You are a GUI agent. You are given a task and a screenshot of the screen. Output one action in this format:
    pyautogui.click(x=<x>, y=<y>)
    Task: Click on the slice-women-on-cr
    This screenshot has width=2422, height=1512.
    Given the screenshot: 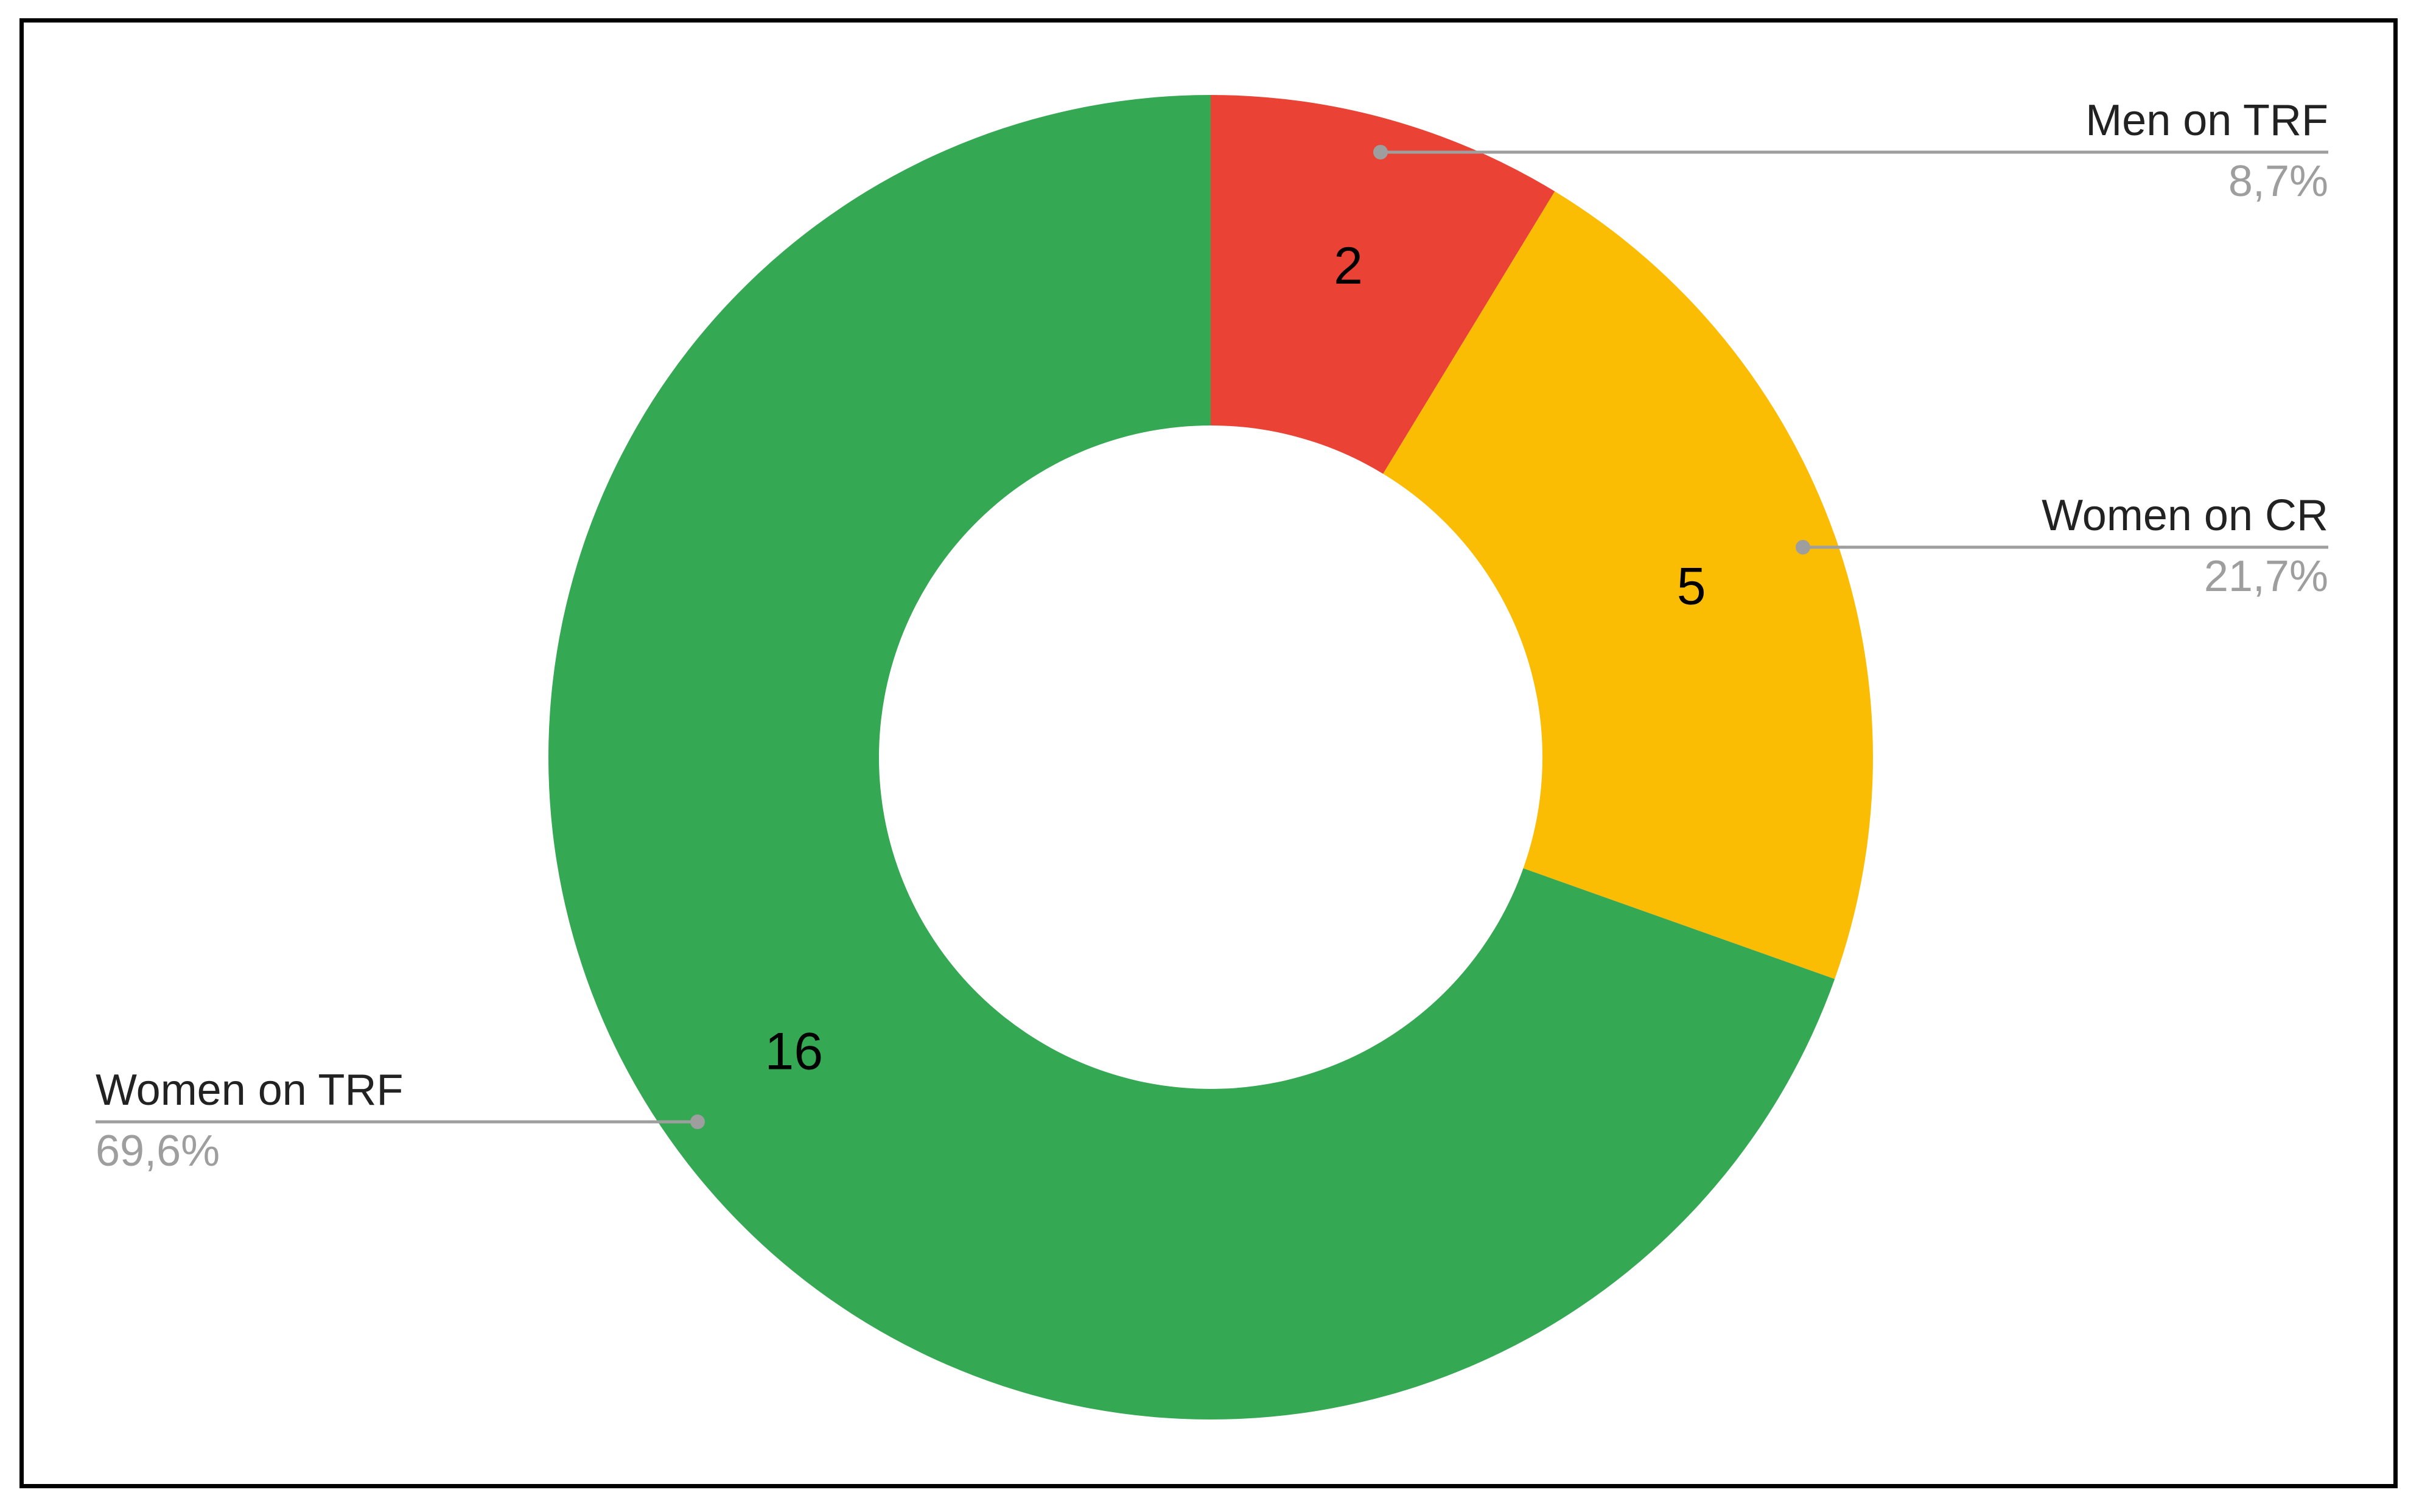 What is the action you would take?
    pyautogui.click(x=1628, y=585)
    